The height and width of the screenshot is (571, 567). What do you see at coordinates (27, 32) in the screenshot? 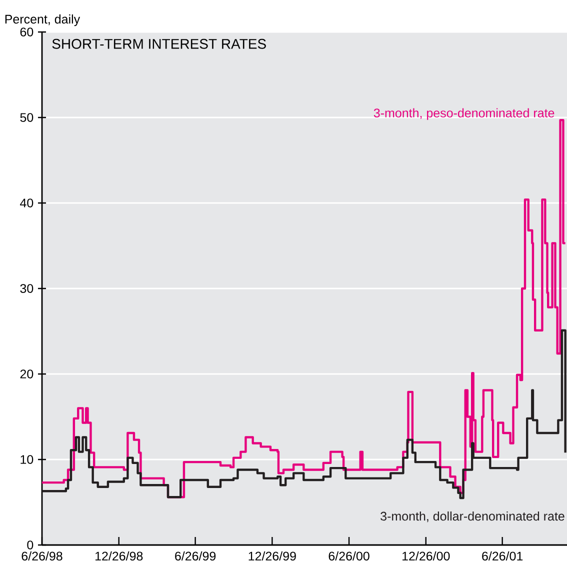
I see `y-tick-label: 60` at bounding box center [27, 32].